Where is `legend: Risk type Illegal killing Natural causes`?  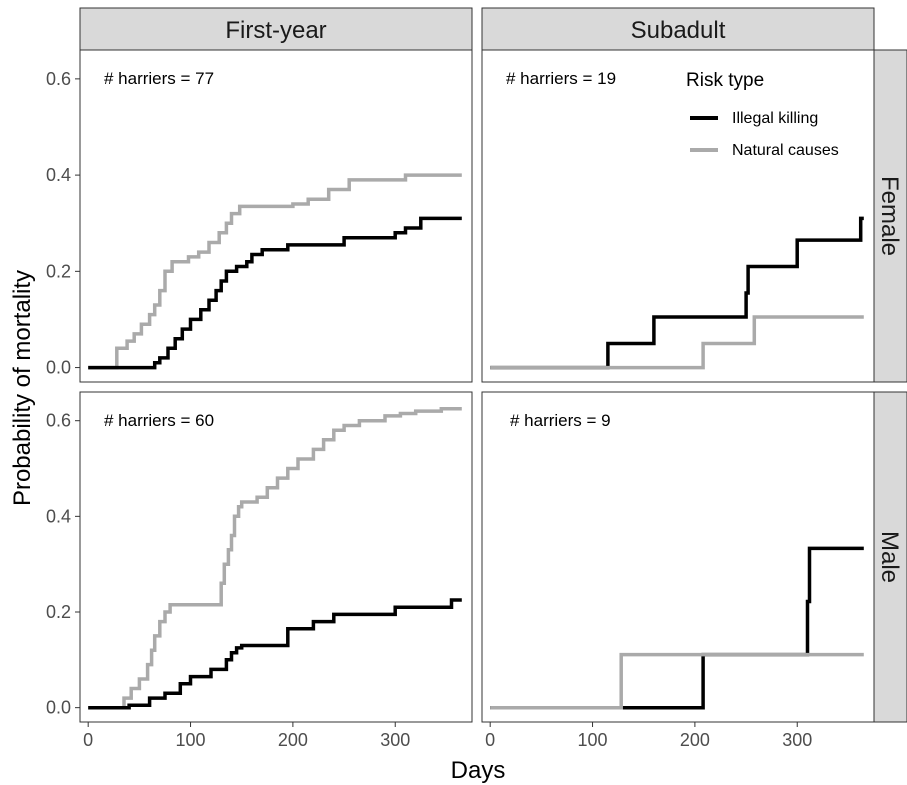
legend: Risk type Illegal killing Natural causes is located at coordinates (762, 114).